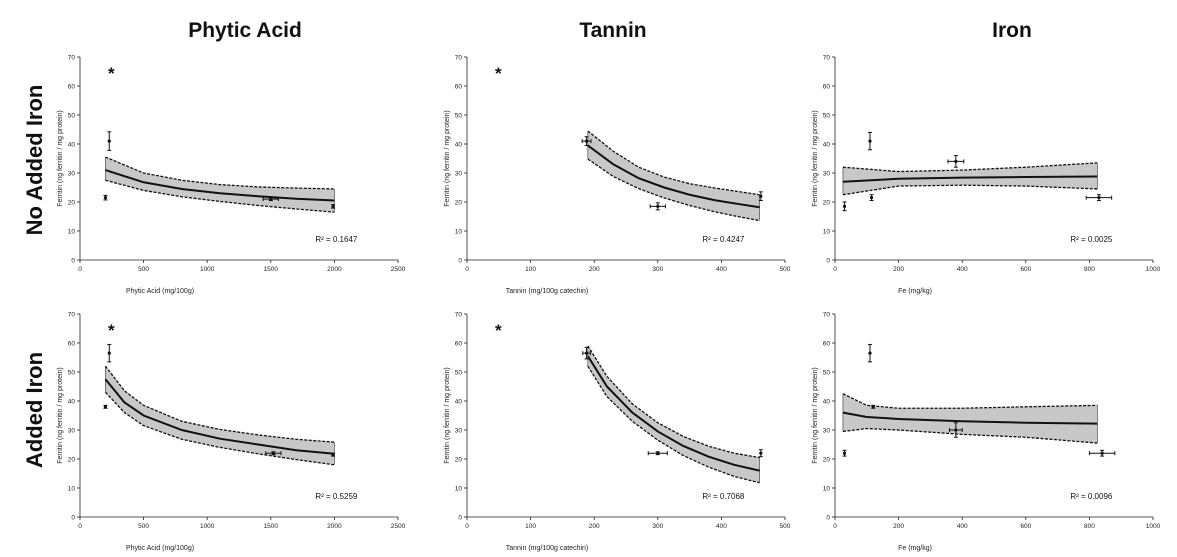  I want to click on chart-1-y-tick-label: 40, so click(459, 144).